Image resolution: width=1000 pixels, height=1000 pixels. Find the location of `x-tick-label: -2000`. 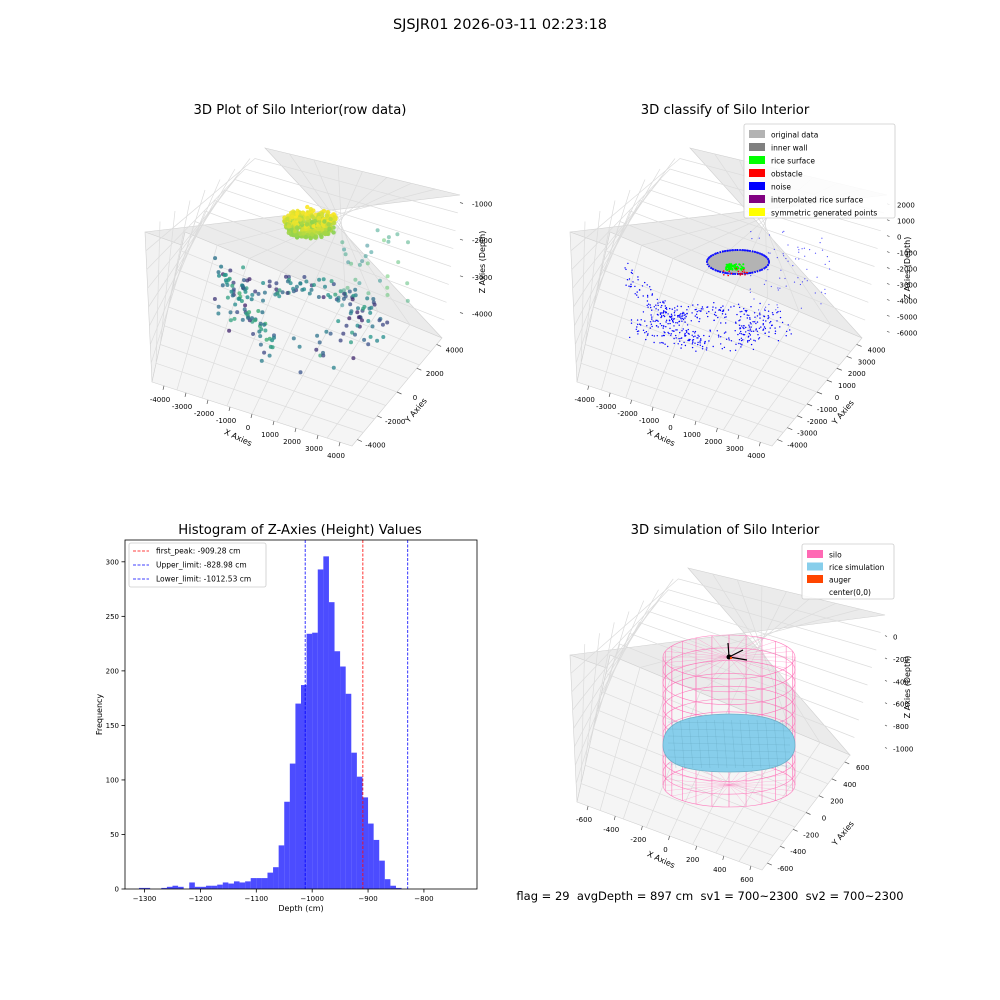

x-tick-label: -2000 is located at coordinates (627, 414).